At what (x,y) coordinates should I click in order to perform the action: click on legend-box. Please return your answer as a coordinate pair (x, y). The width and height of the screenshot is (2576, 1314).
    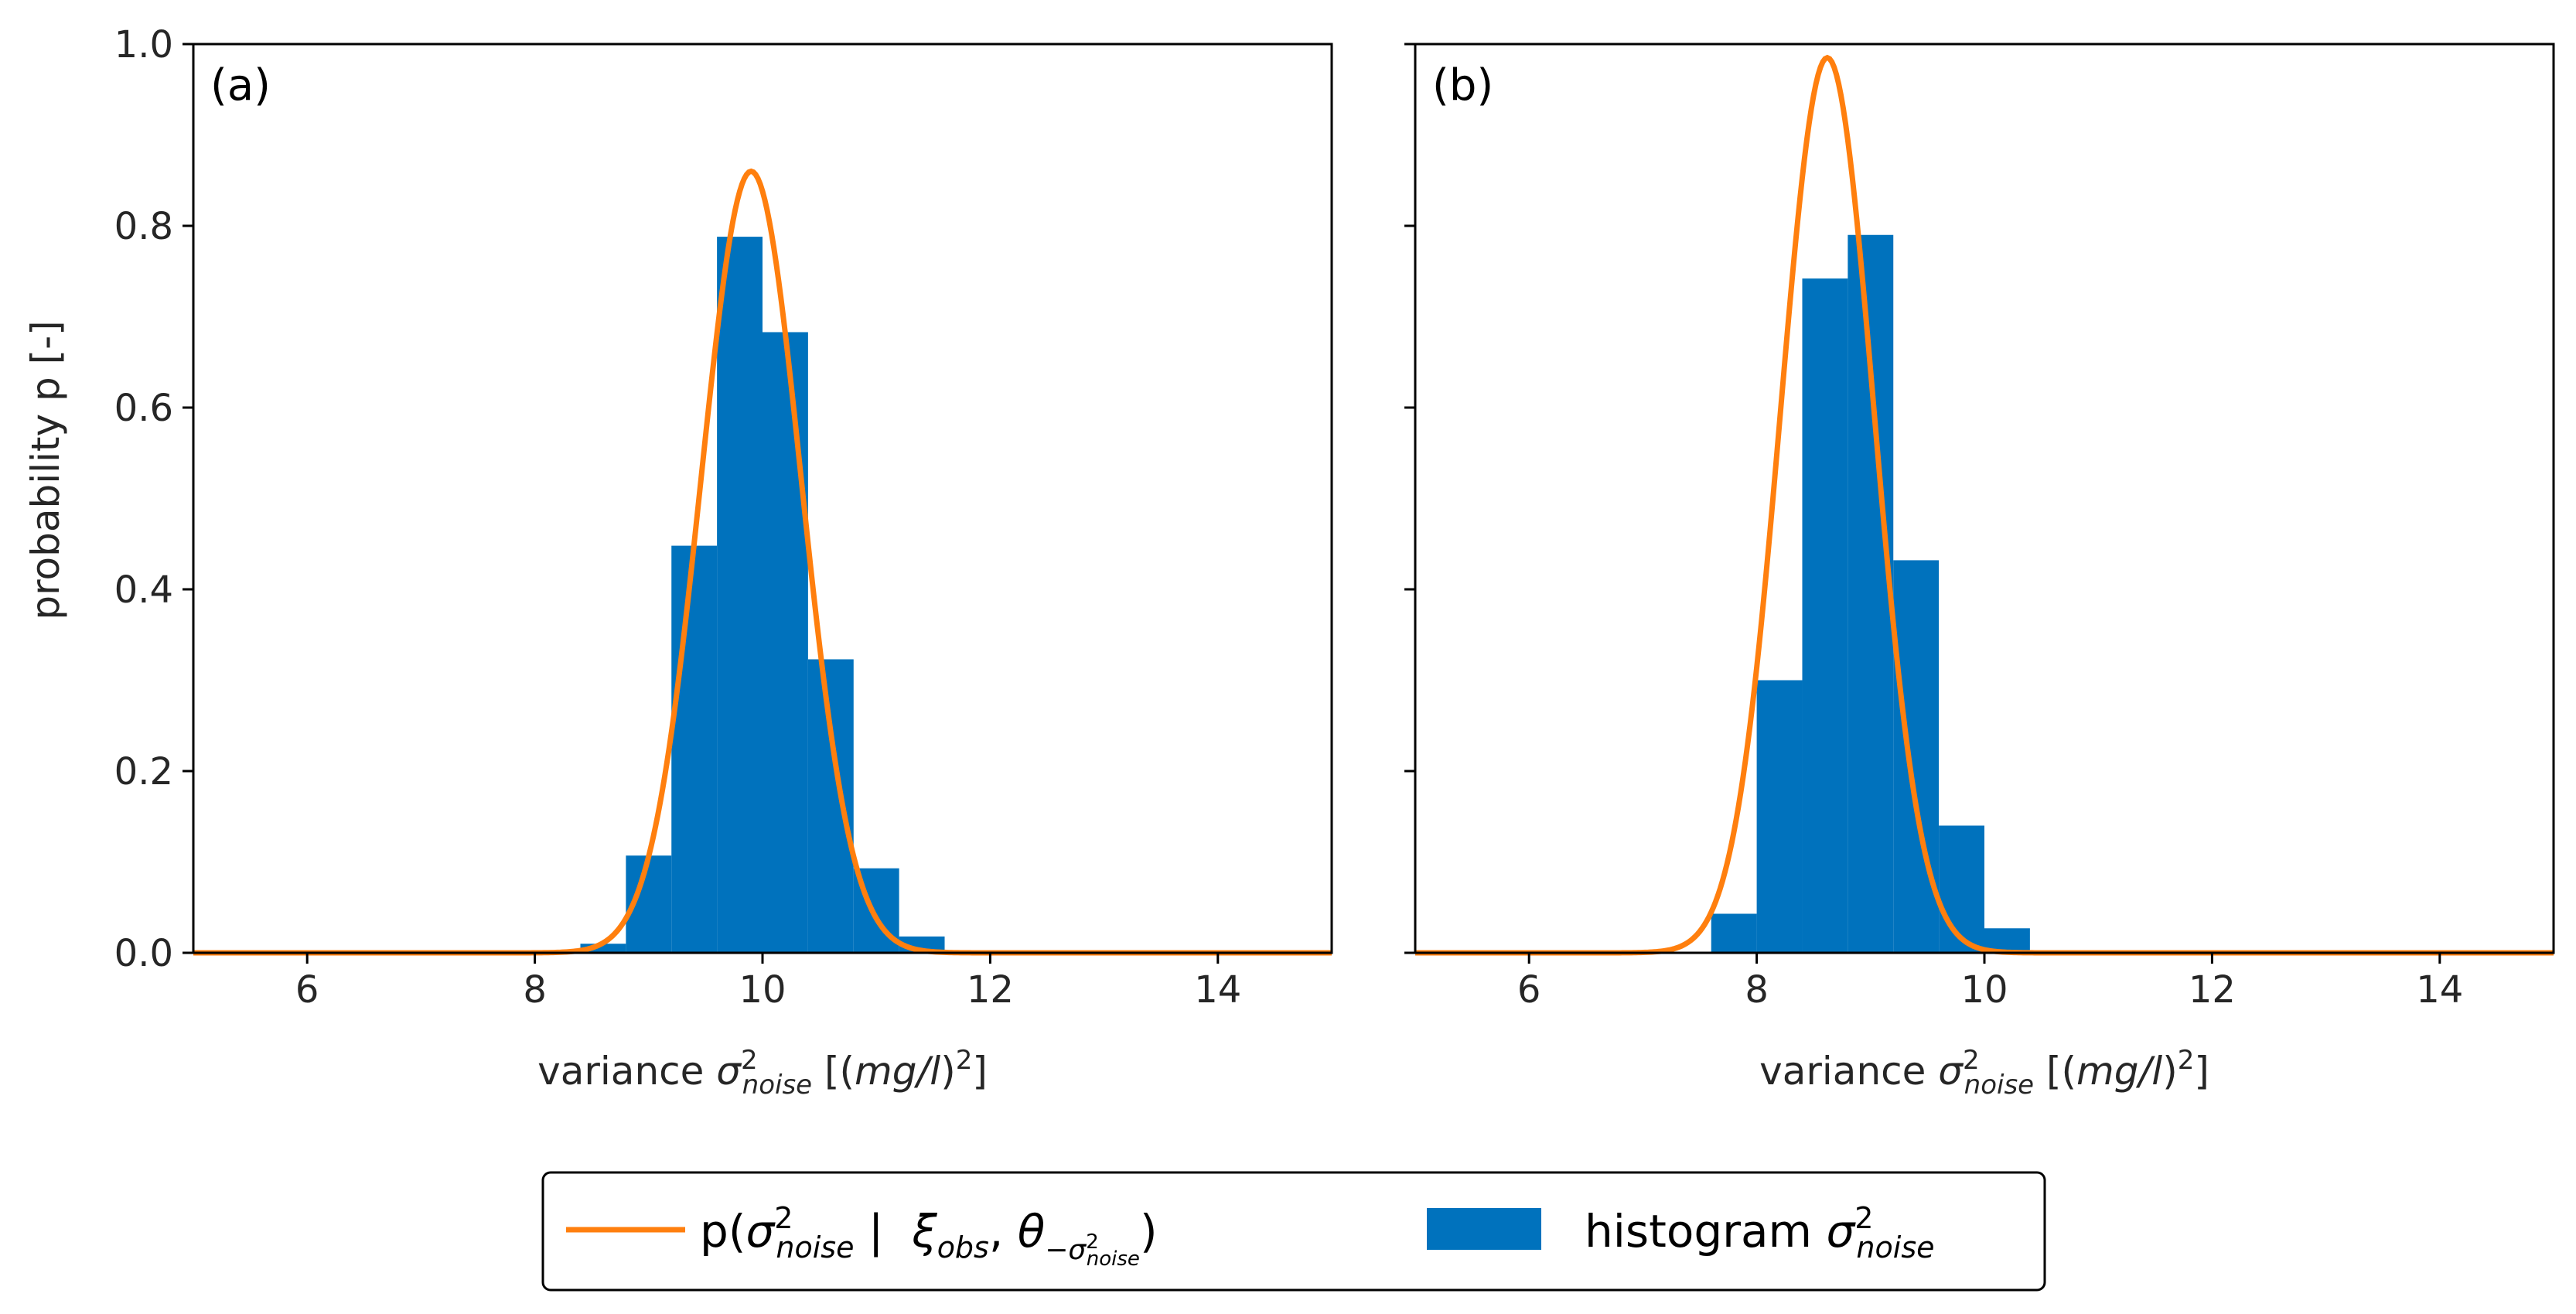
    Looking at the image, I should click on (1294, 1231).